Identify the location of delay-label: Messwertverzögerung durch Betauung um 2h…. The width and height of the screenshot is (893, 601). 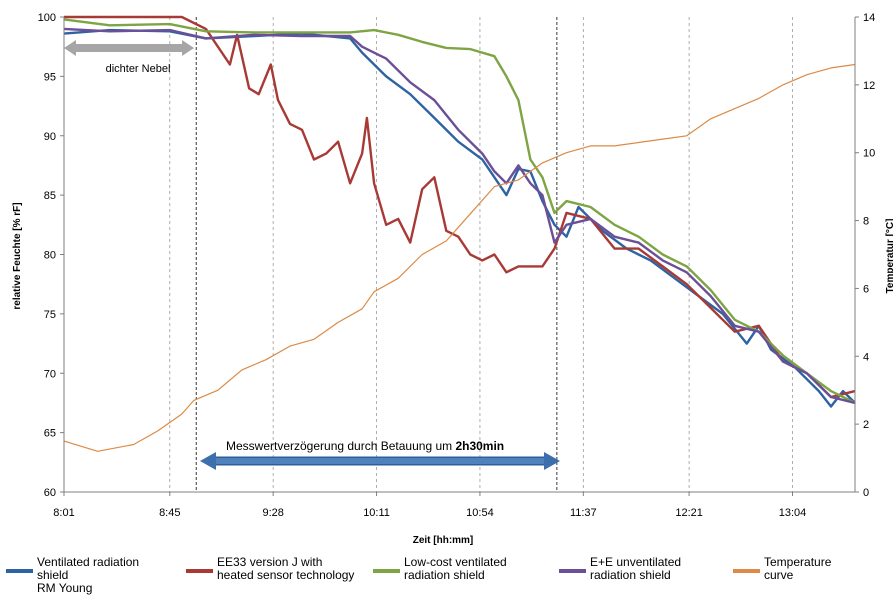
(365, 446).